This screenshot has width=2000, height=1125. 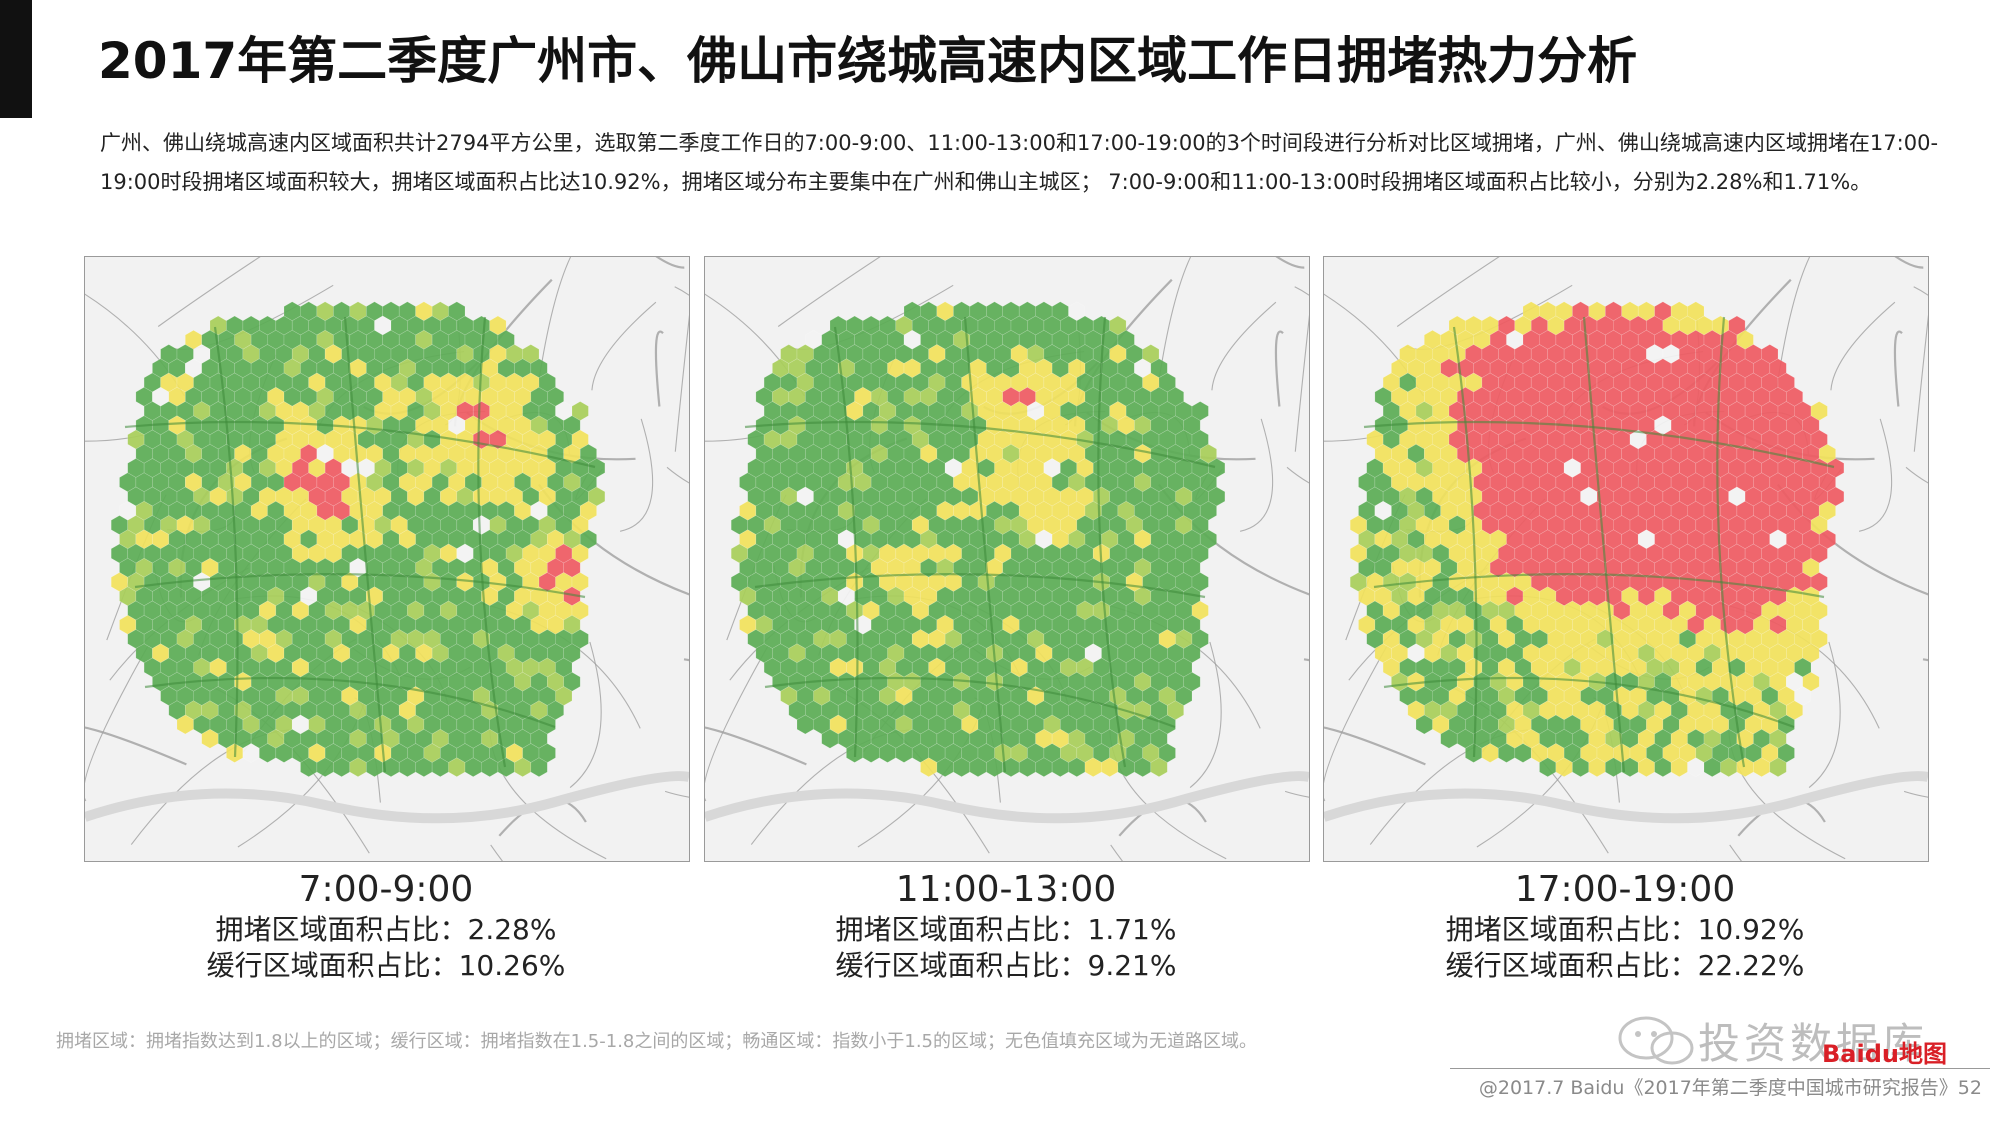 I want to click on slow-share: 缓行区域面积占比：22.22%, so click(x=1625, y=965).